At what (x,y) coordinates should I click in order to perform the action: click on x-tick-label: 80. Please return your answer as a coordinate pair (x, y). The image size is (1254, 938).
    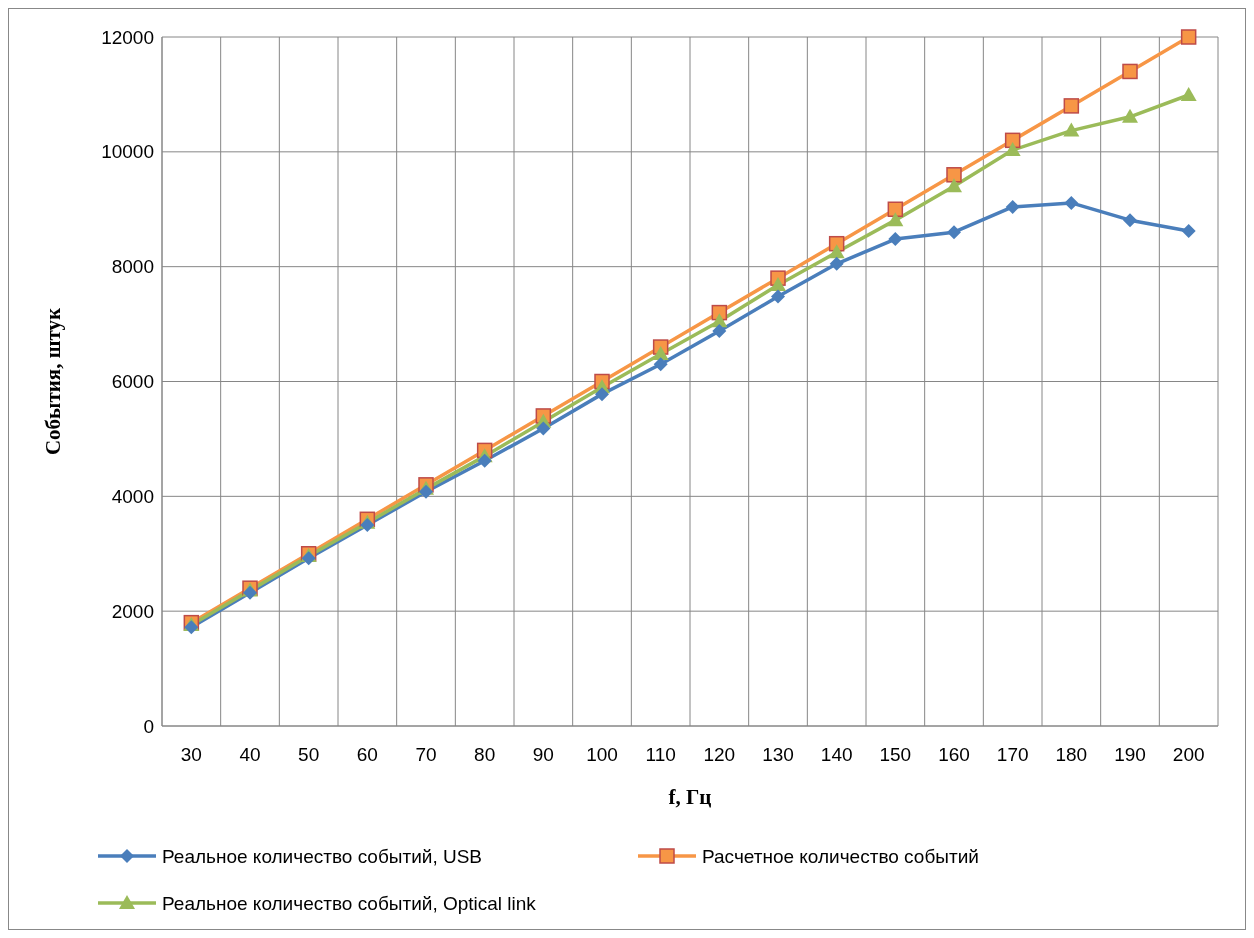
    Looking at the image, I should click on (485, 754).